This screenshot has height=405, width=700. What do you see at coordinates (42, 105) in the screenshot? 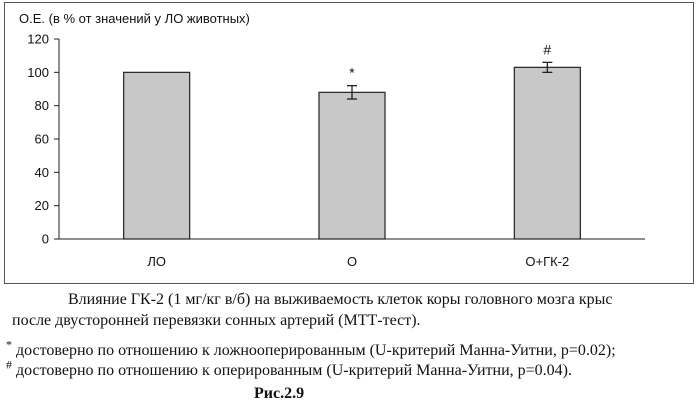
I see `y-tick-label: 80` at bounding box center [42, 105].